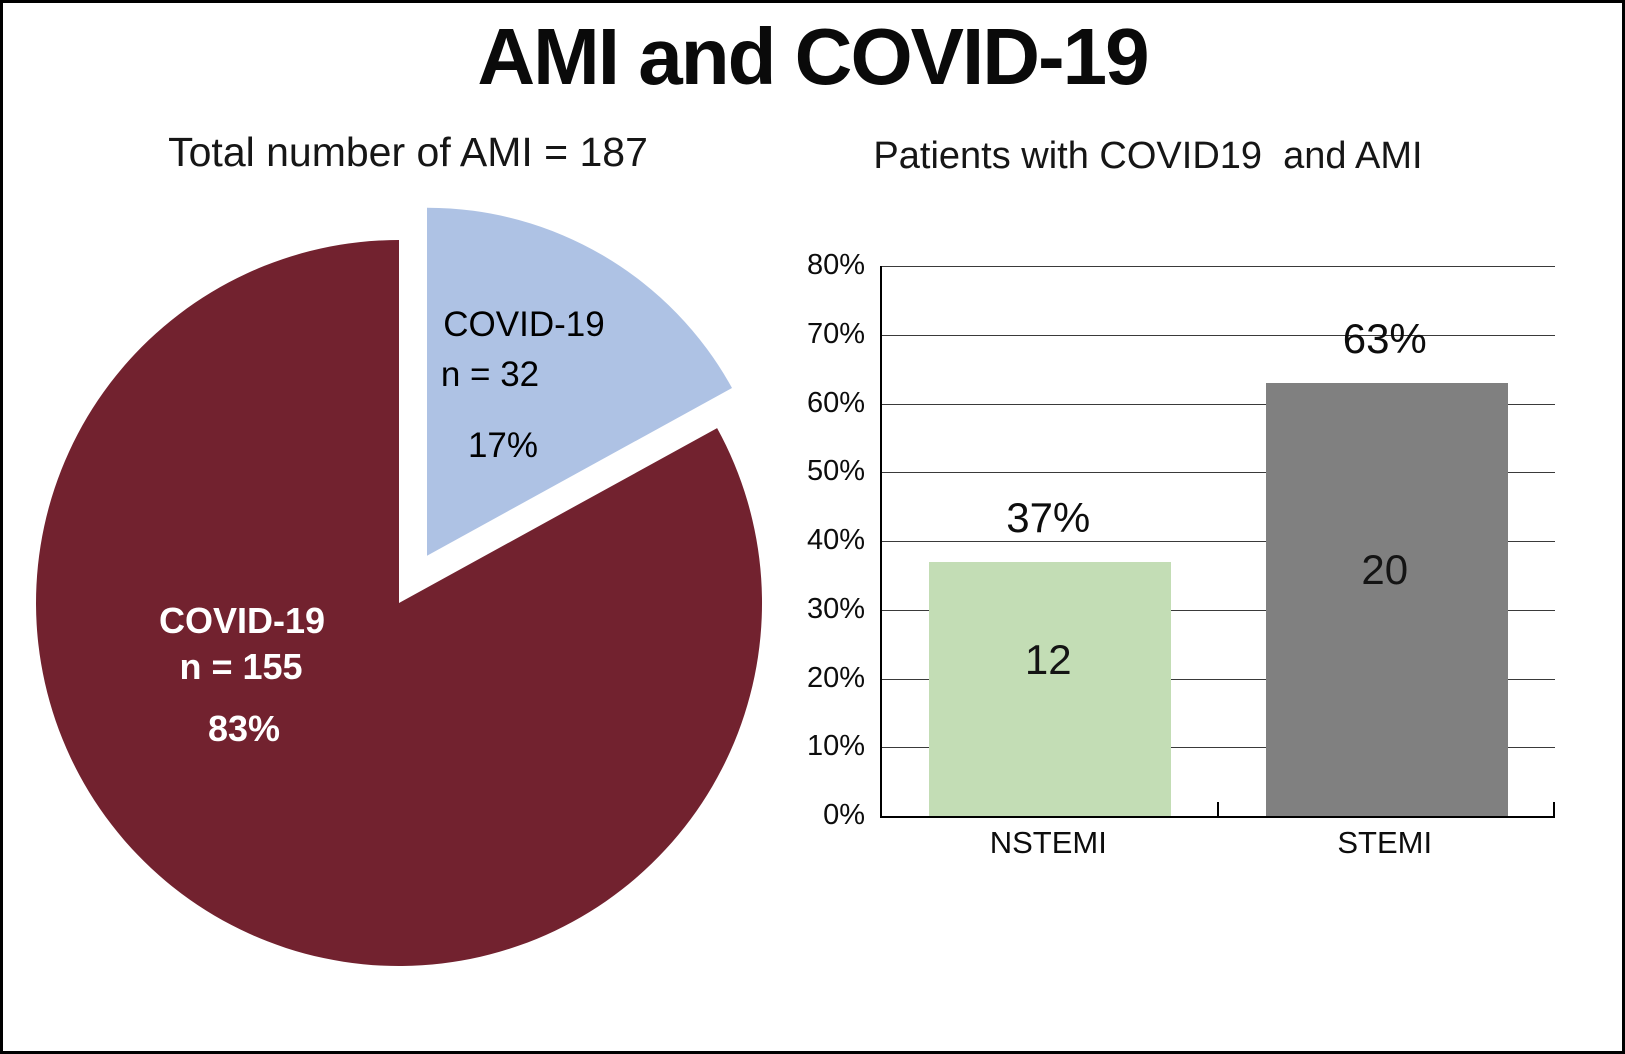  What do you see at coordinates (1218, 404) in the screenshot?
I see `gridline-60-percent` at bounding box center [1218, 404].